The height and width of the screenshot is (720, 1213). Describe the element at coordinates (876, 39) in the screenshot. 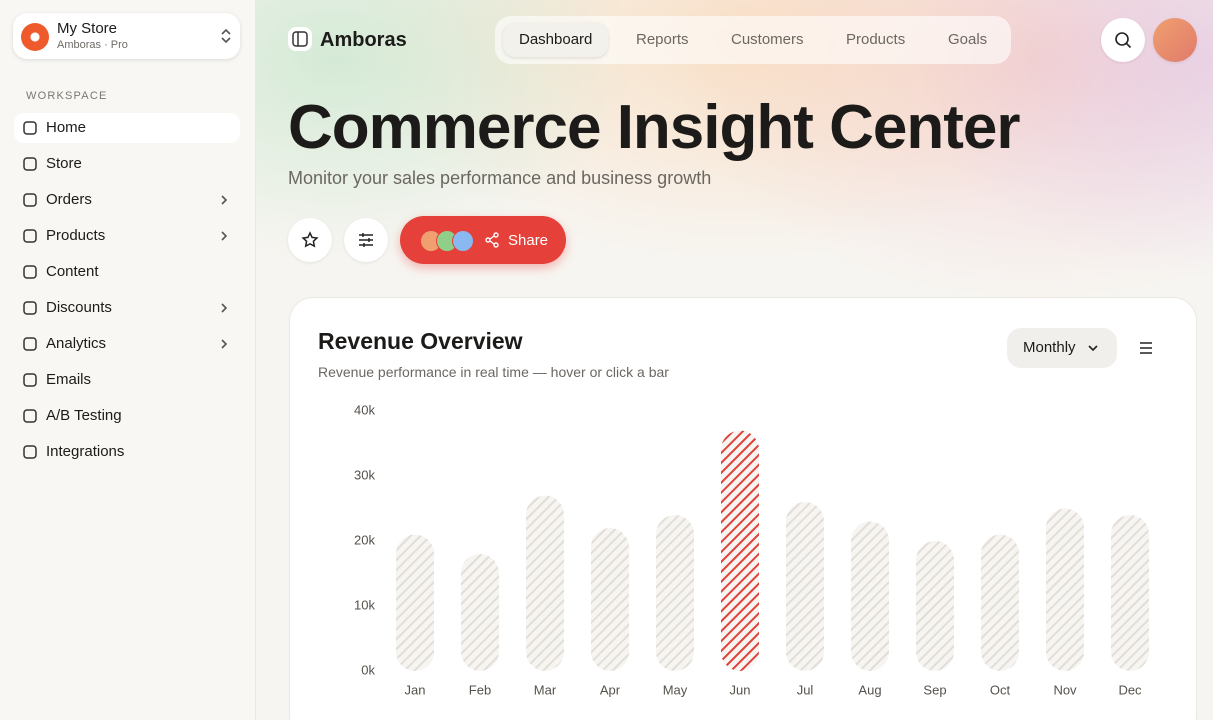

I see `tab: Products` at that location.